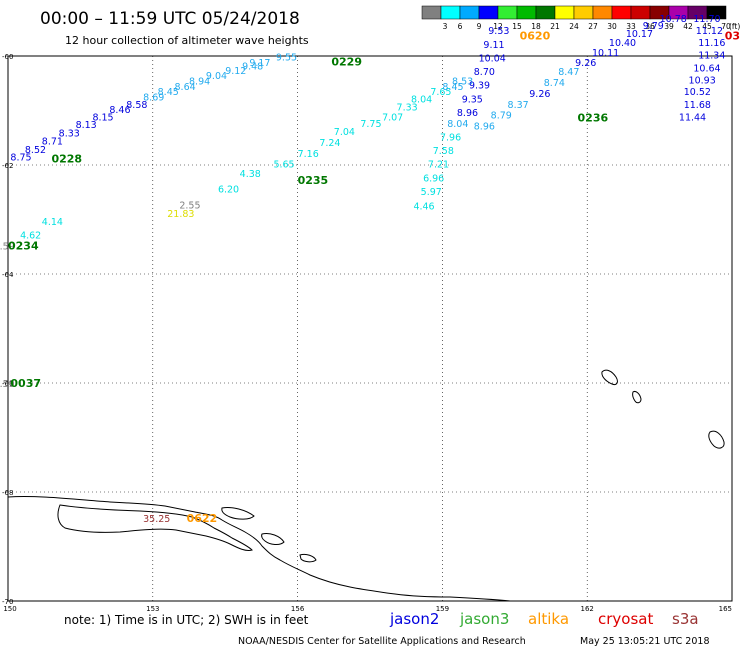 The image size is (740, 650). I want to click on legend-label: 30, so click(612, 26).